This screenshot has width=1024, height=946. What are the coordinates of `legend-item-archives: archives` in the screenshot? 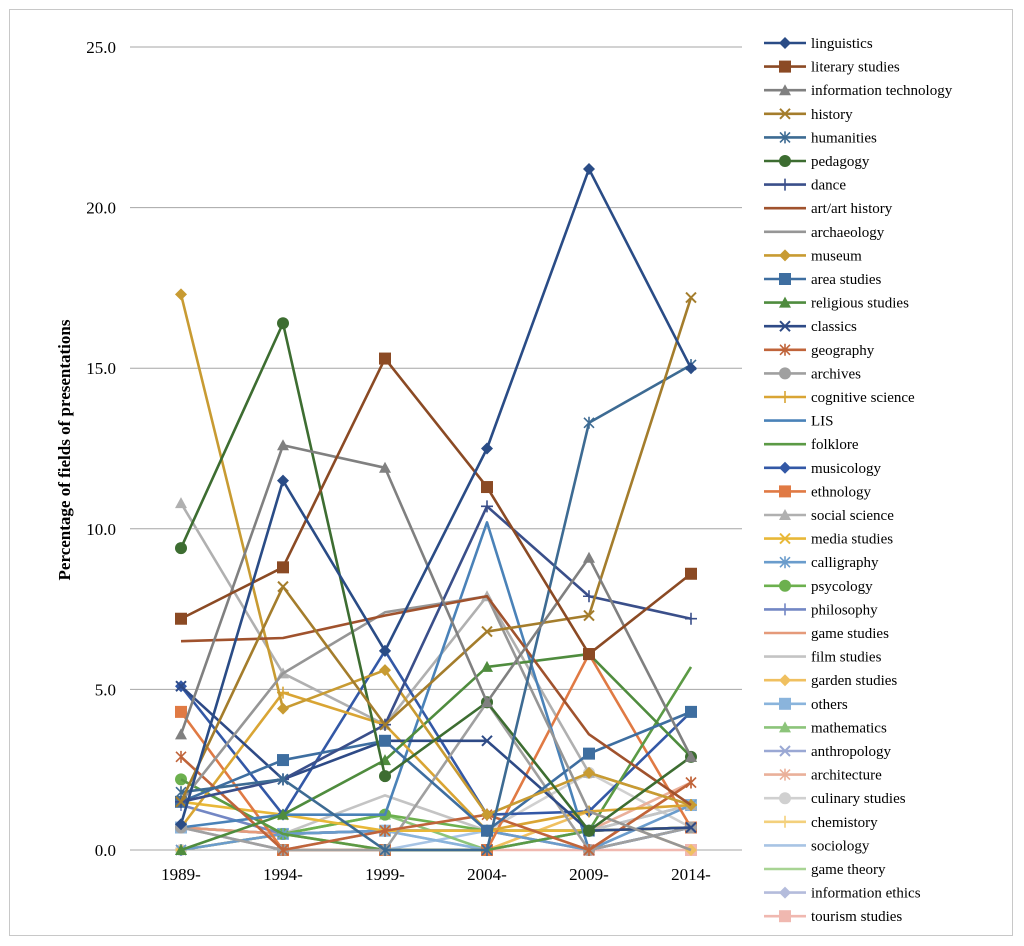 It's located at (812, 374).